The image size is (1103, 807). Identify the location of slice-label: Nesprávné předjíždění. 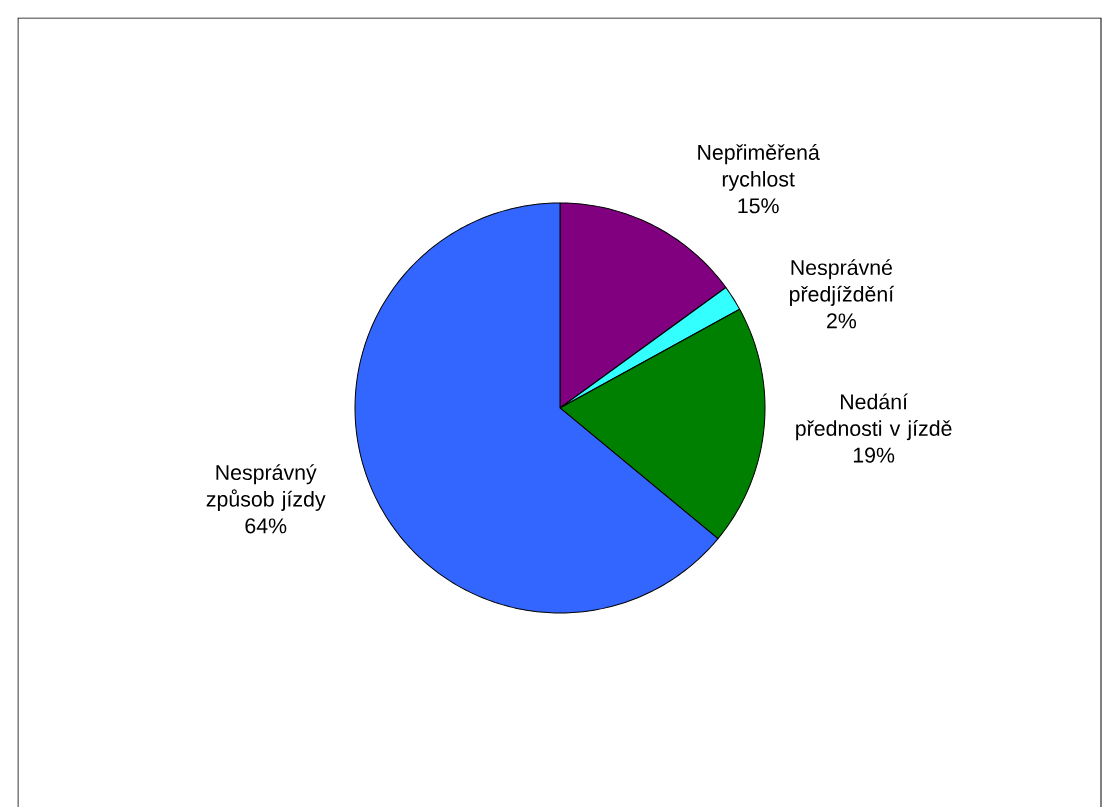
(842, 282).